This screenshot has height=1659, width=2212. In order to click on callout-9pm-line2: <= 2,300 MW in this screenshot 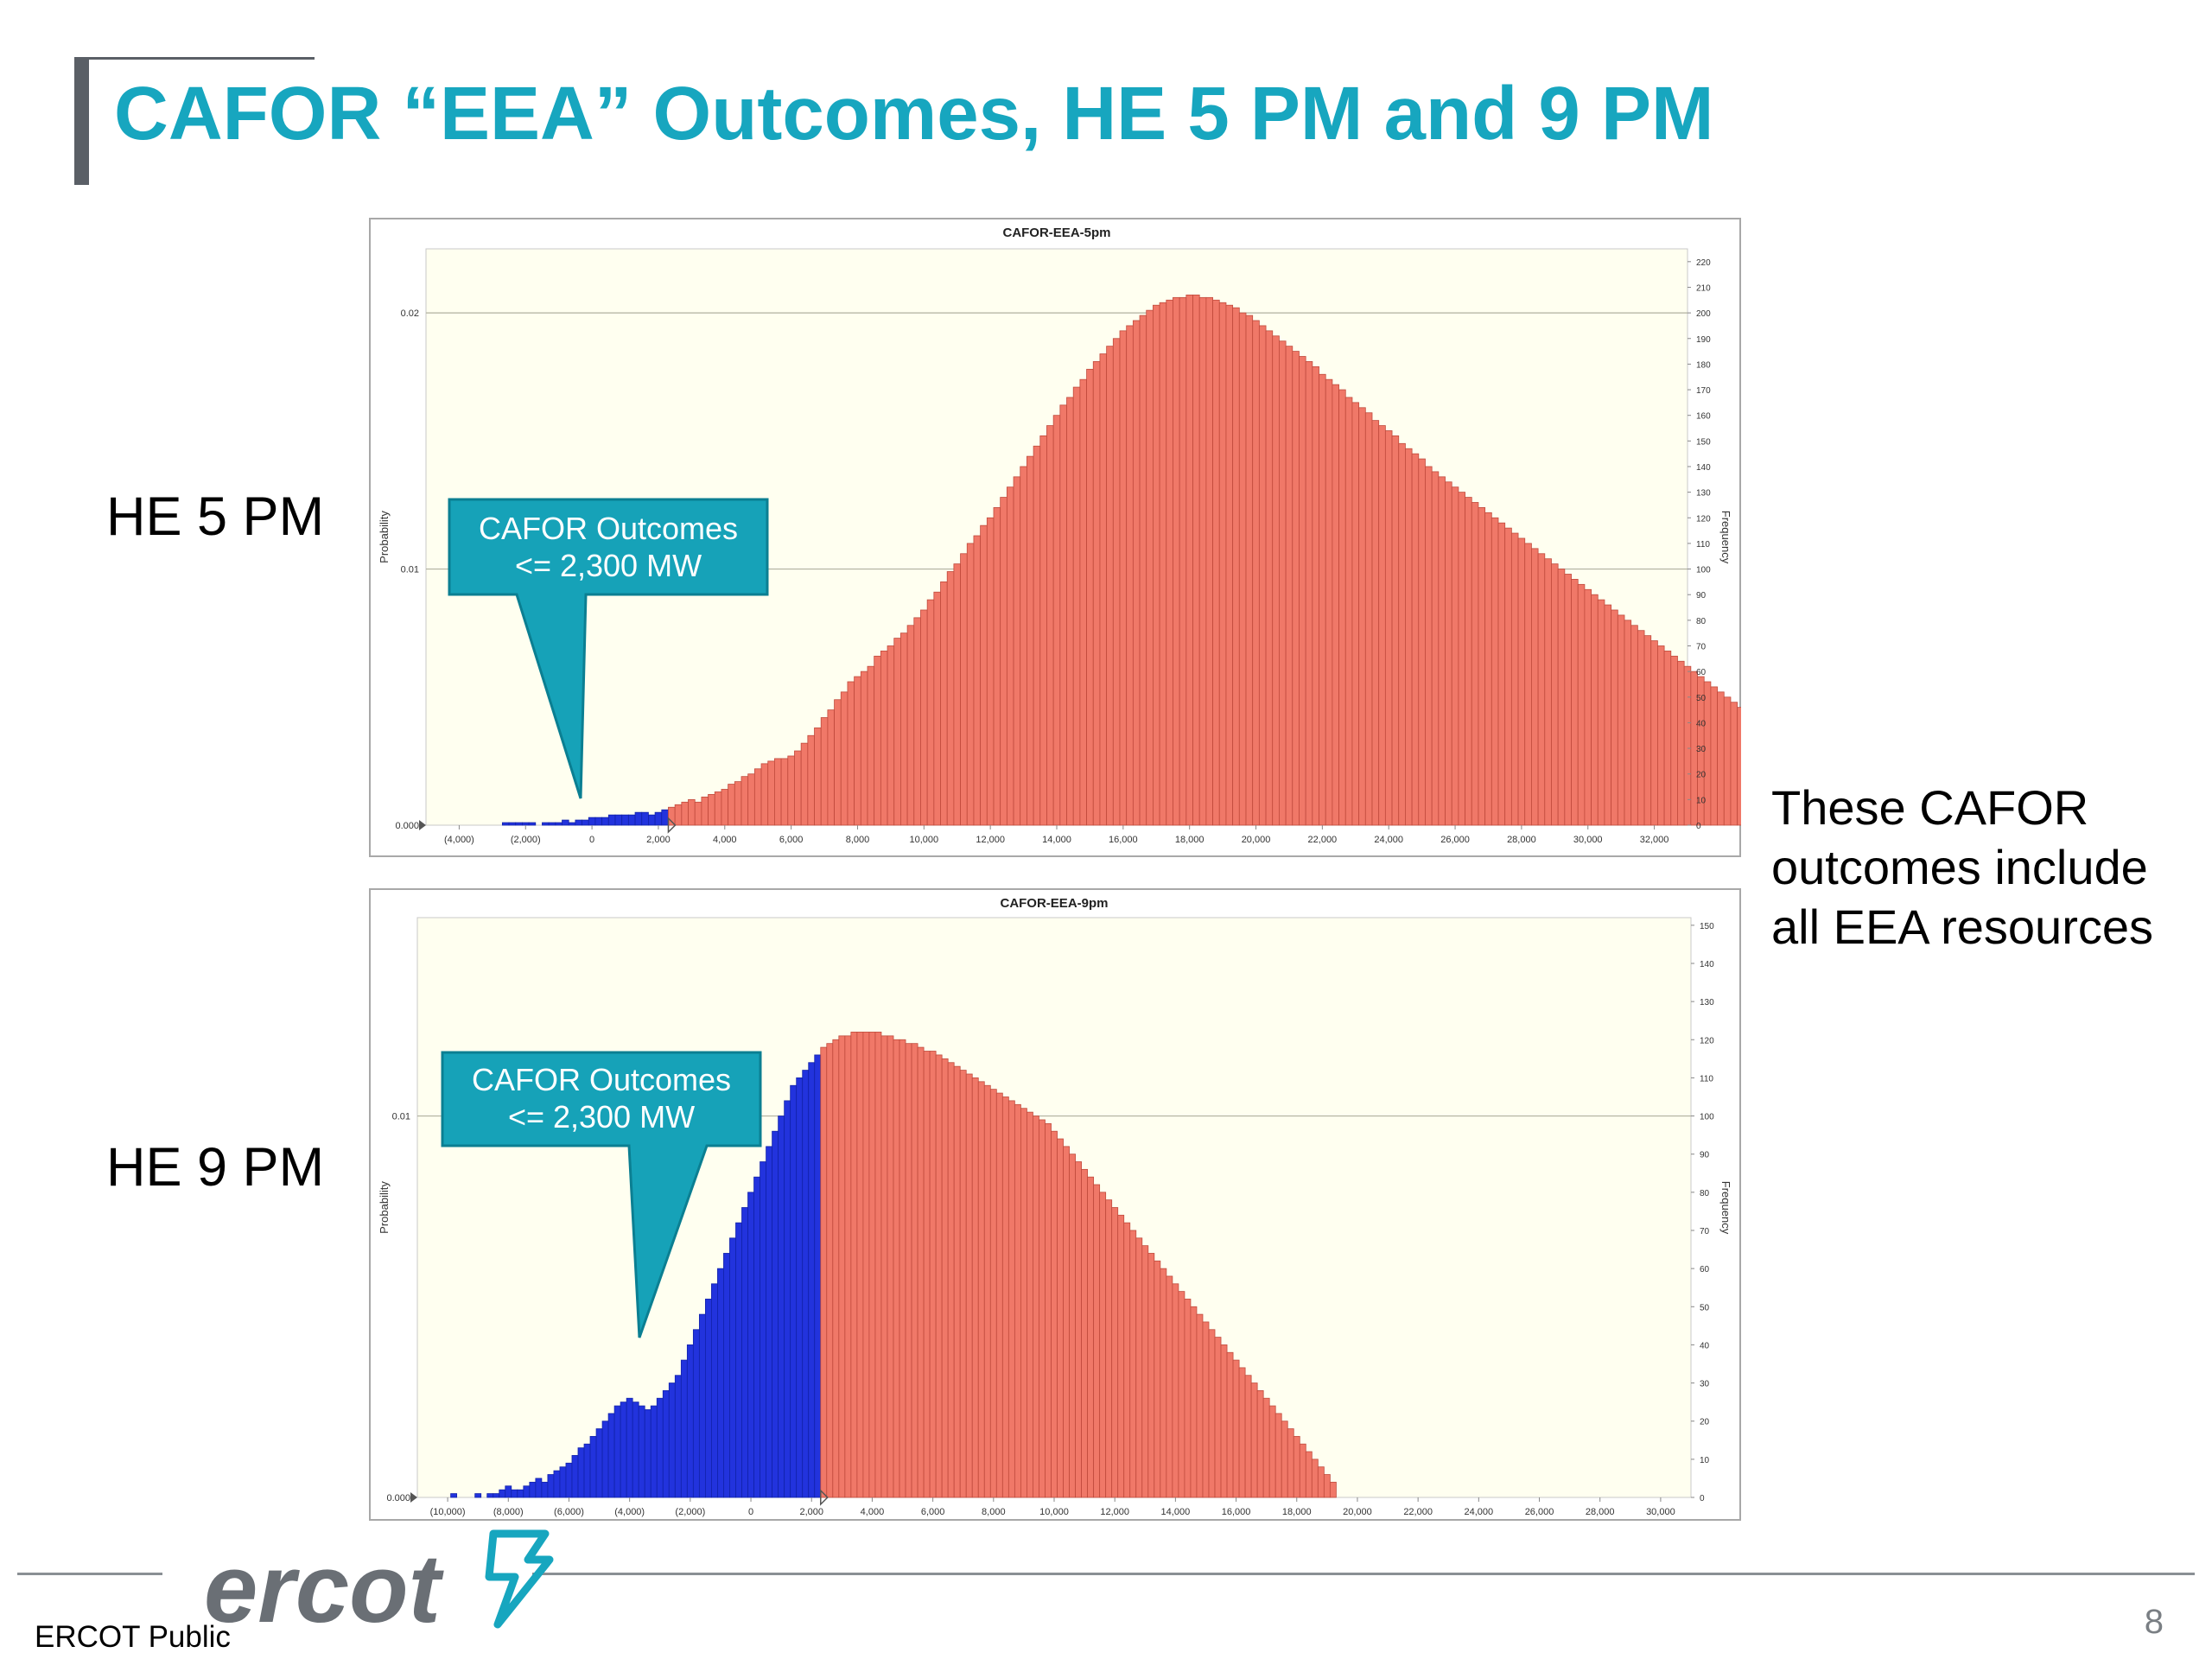, I will do `click(601, 1117)`.